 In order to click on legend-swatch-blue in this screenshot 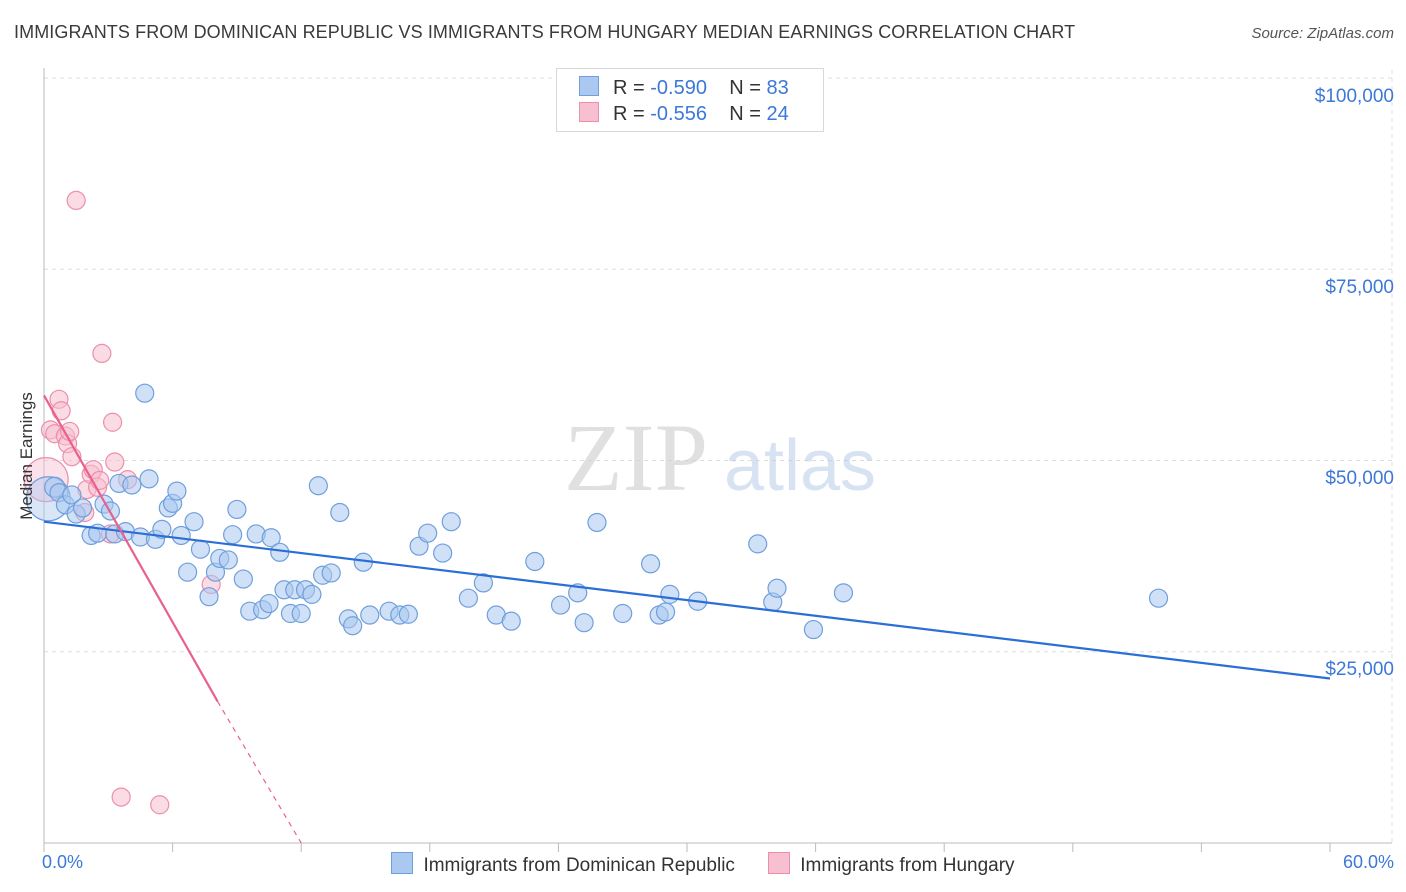, I will do `click(402, 863)`.